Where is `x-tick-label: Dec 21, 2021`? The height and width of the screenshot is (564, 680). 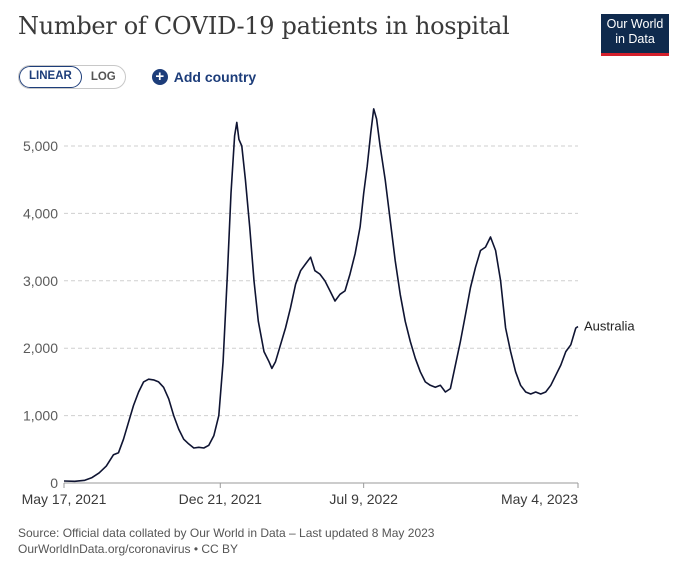
x-tick-label: Dec 21, 2021 is located at coordinates (220, 499).